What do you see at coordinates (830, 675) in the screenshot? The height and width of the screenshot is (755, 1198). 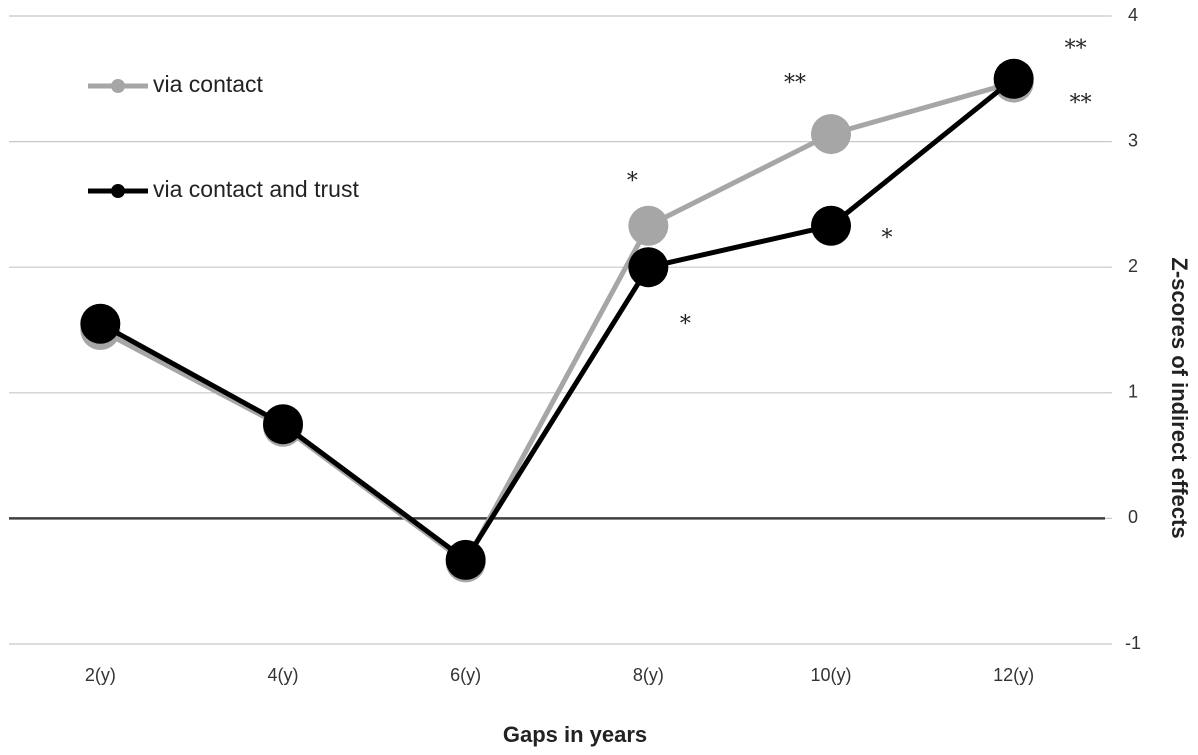 I see `x-tick-label: 10(y)` at bounding box center [830, 675].